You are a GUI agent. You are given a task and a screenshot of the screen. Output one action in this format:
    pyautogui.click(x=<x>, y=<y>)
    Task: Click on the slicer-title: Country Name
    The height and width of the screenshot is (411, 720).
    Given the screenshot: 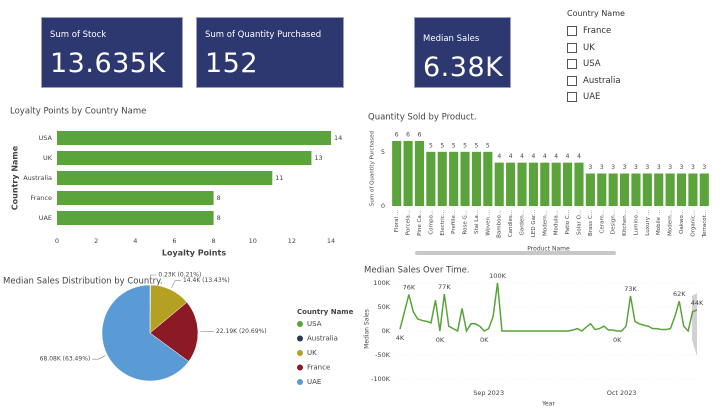 What is the action you would take?
    pyautogui.click(x=596, y=13)
    